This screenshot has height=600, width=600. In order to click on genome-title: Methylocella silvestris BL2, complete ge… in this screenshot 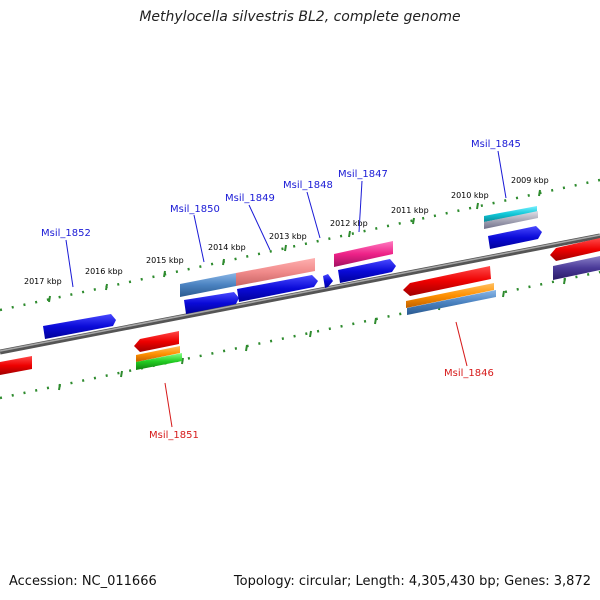, I will do `click(300, 17)`.